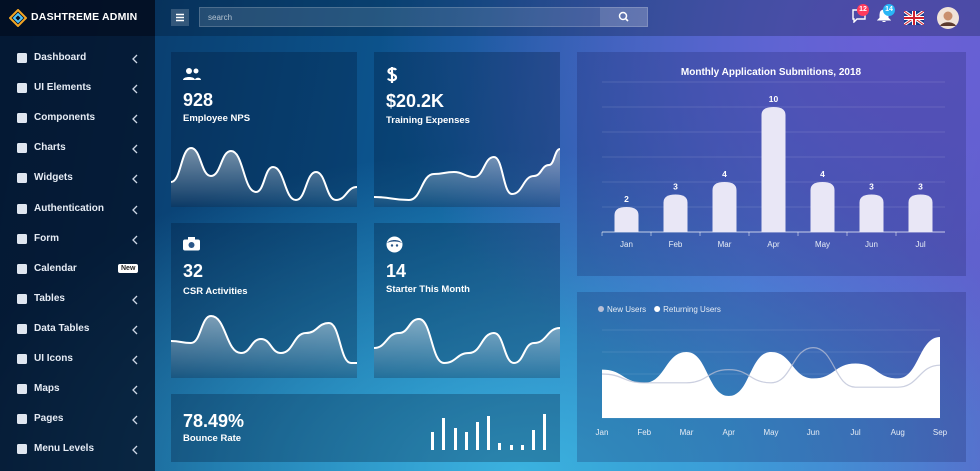 The image size is (980, 471). What do you see at coordinates (467, 129) in the screenshot?
I see `stat-card: $20.2K Training Expenses` at bounding box center [467, 129].